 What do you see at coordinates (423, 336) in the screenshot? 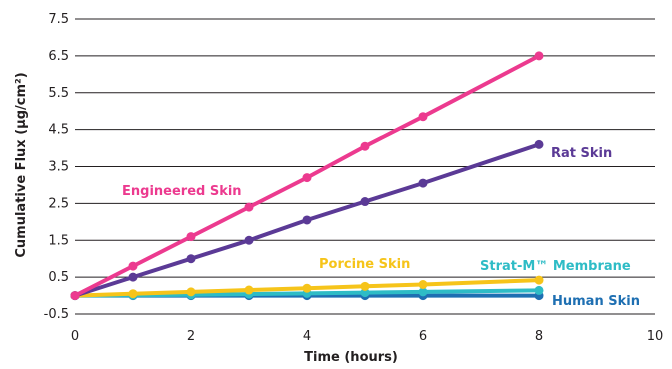
I see `x-tick-label: 6` at bounding box center [423, 336].